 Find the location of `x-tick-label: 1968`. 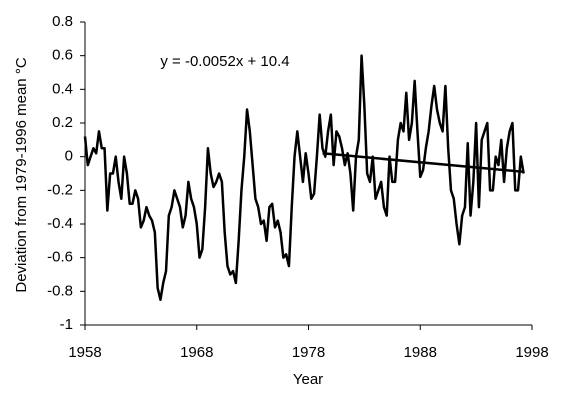

x-tick-label: 1968 is located at coordinates (196, 352).